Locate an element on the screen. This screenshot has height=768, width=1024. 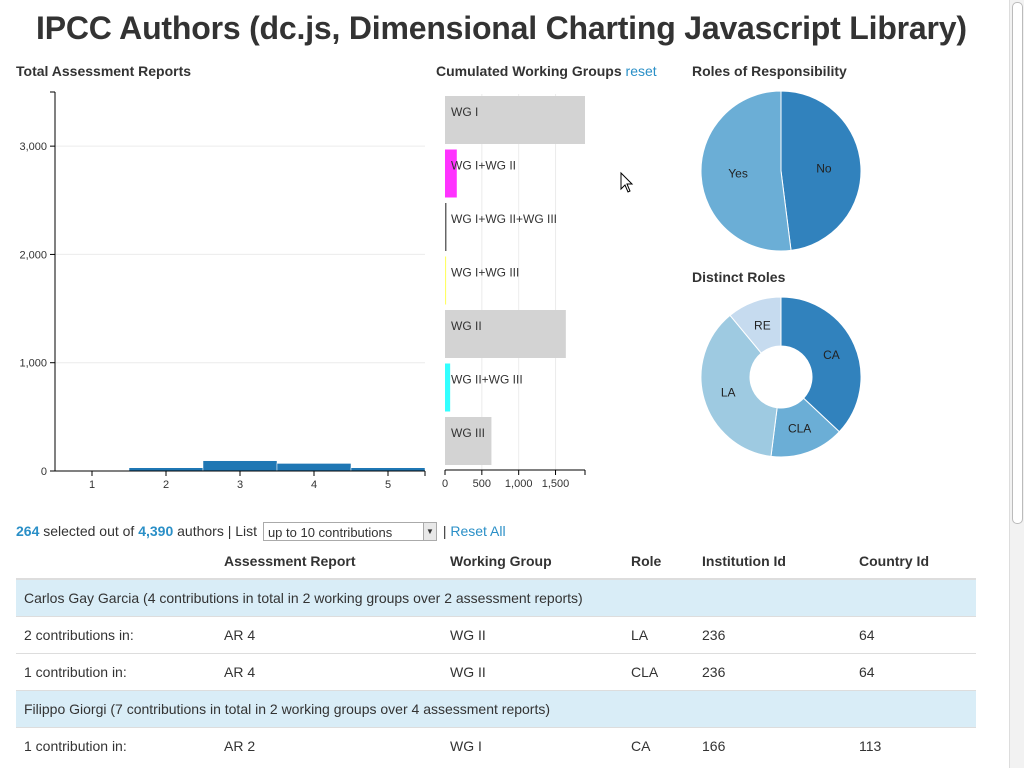
distinct-roles-group: CA CLA LA RE is located at coordinates (781, 377).